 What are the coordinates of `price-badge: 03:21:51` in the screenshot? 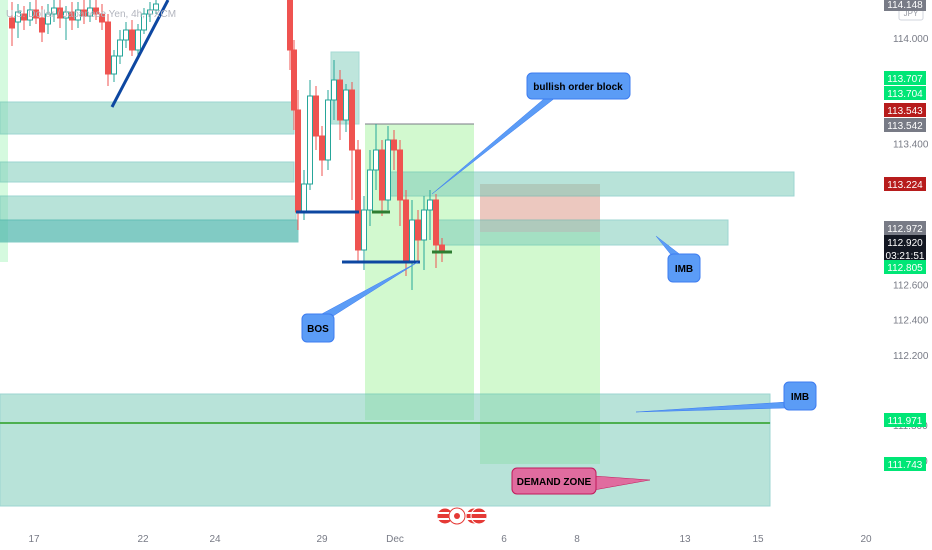 It's located at (905, 255).